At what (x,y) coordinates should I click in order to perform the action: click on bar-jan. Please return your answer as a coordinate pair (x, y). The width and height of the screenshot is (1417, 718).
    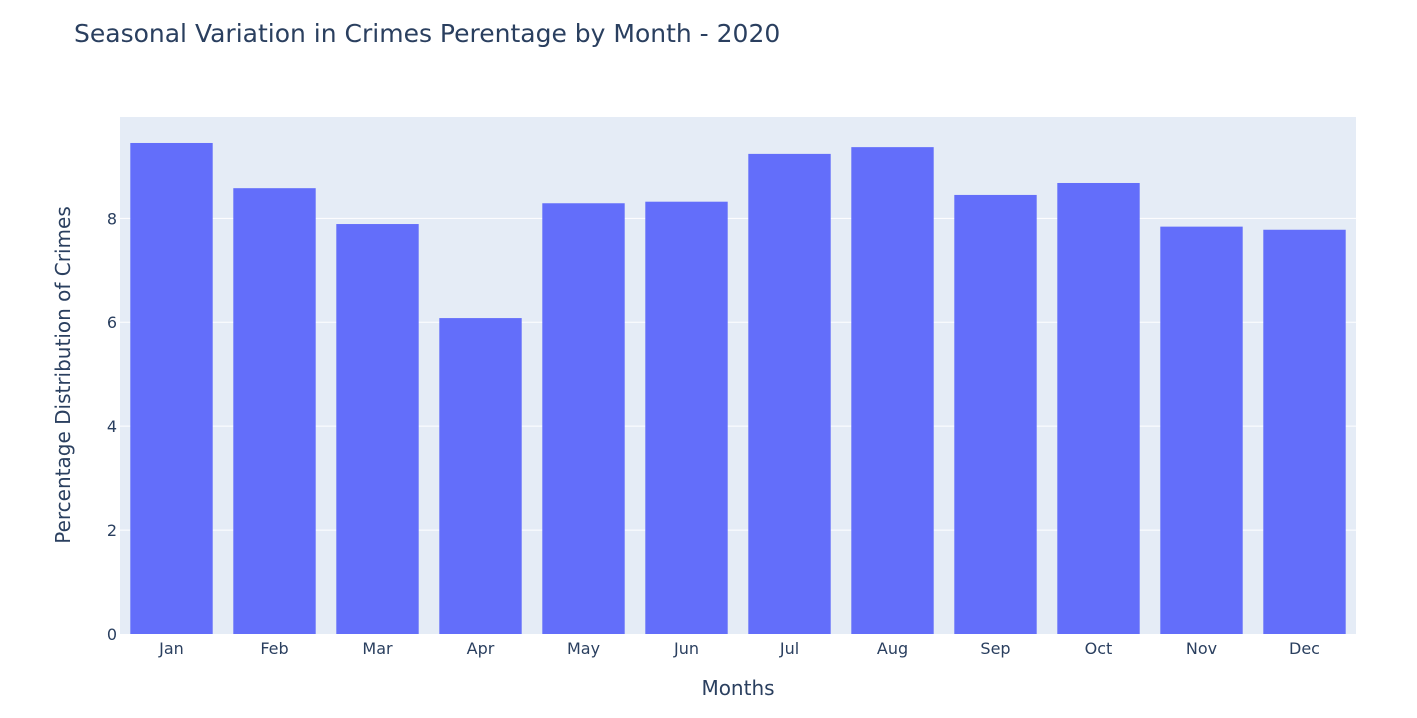
    Looking at the image, I should click on (171, 388).